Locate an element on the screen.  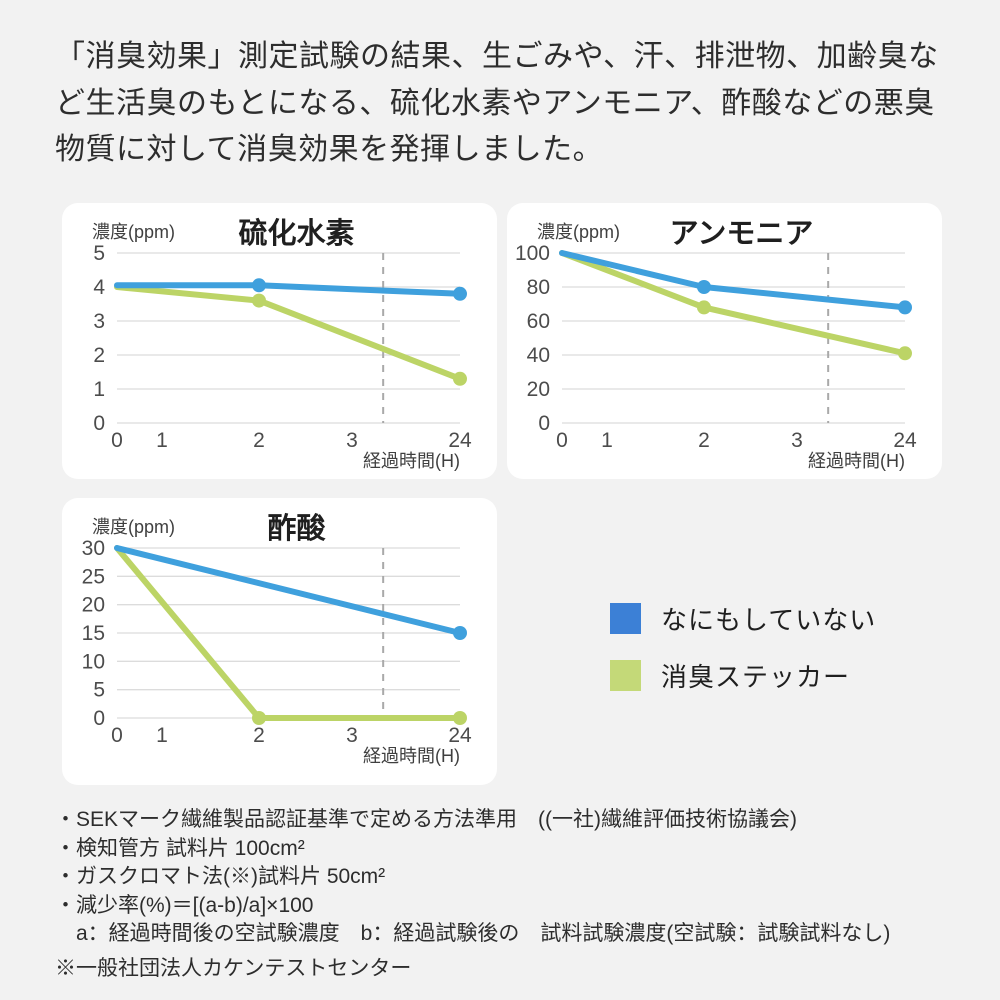
chart-title: 硫化水素 is located at coordinates (296, 233).